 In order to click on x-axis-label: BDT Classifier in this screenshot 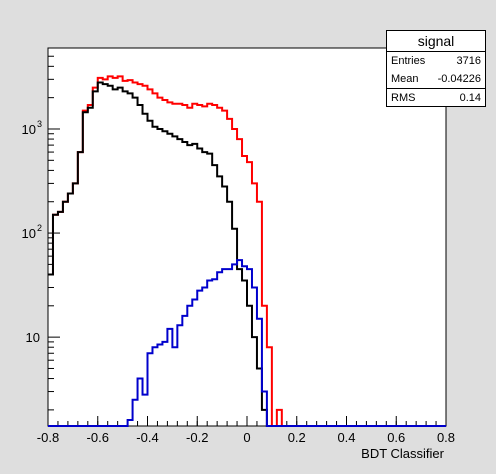, I will do `click(403, 453)`.